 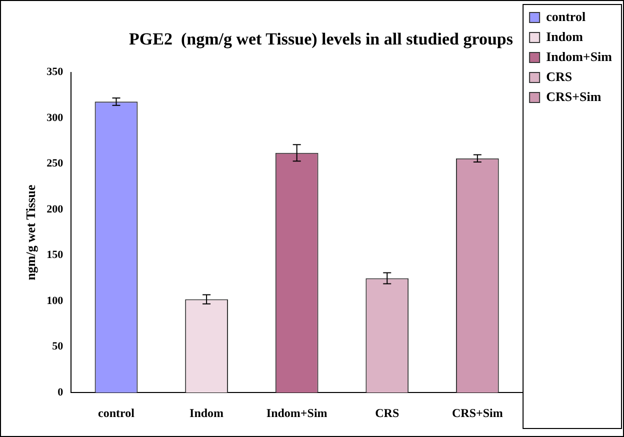 What do you see at coordinates (565, 36) in the screenshot?
I see `legend-label: Indom` at bounding box center [565, 36].